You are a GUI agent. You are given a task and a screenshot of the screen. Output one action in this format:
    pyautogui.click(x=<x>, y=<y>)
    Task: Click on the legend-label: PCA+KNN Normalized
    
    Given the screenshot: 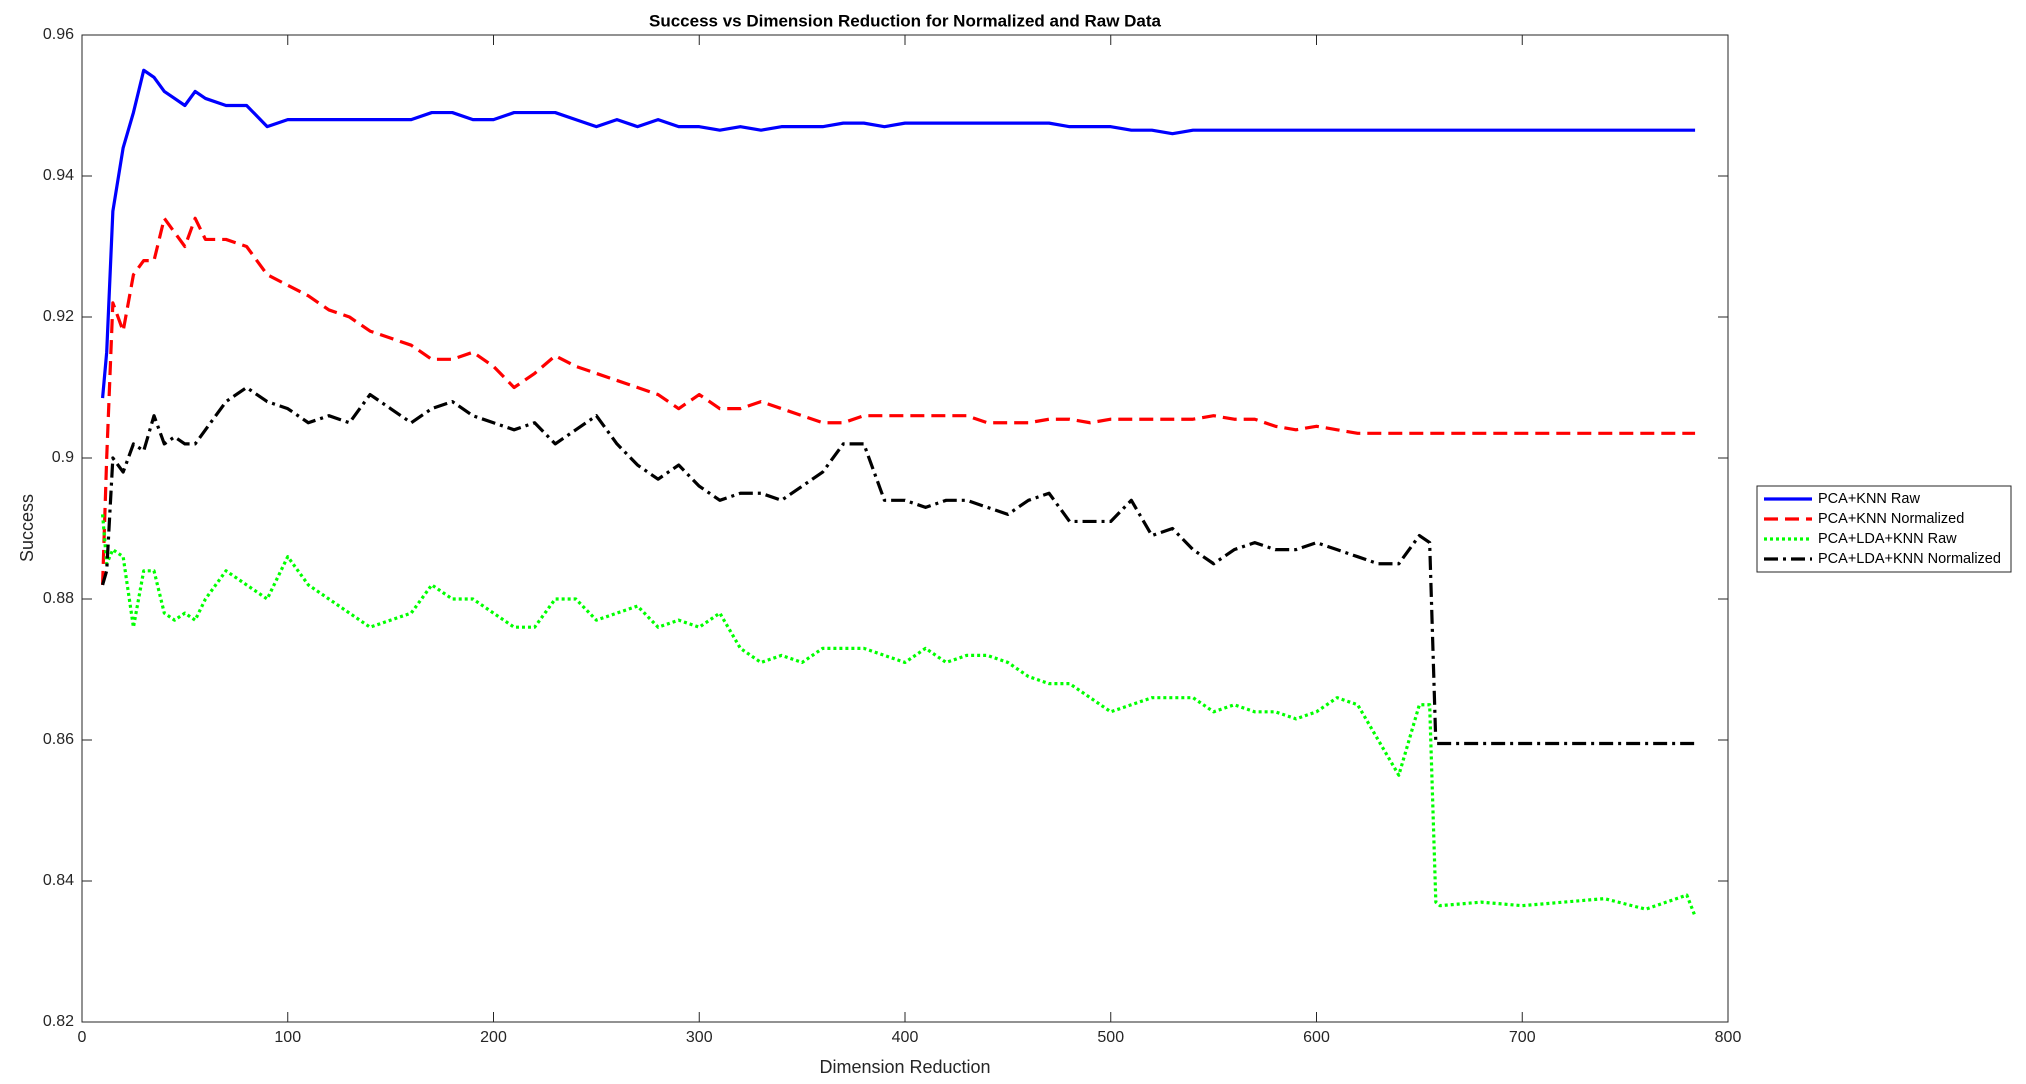 What is the action you would take?
    pyautogui.click(x=1891, y=519)
    